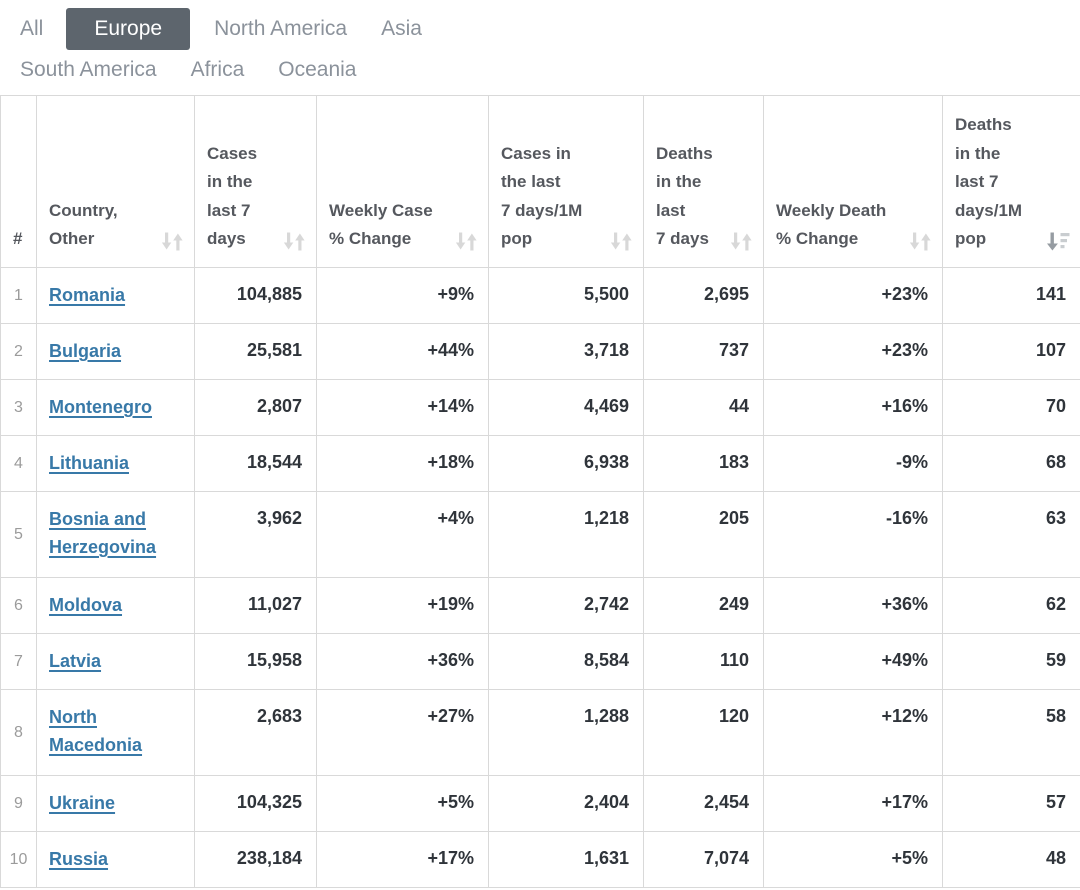  Describe the element at coordinates (1058, 241) in the screenshot. I see `sort-desc-icon` at that location.